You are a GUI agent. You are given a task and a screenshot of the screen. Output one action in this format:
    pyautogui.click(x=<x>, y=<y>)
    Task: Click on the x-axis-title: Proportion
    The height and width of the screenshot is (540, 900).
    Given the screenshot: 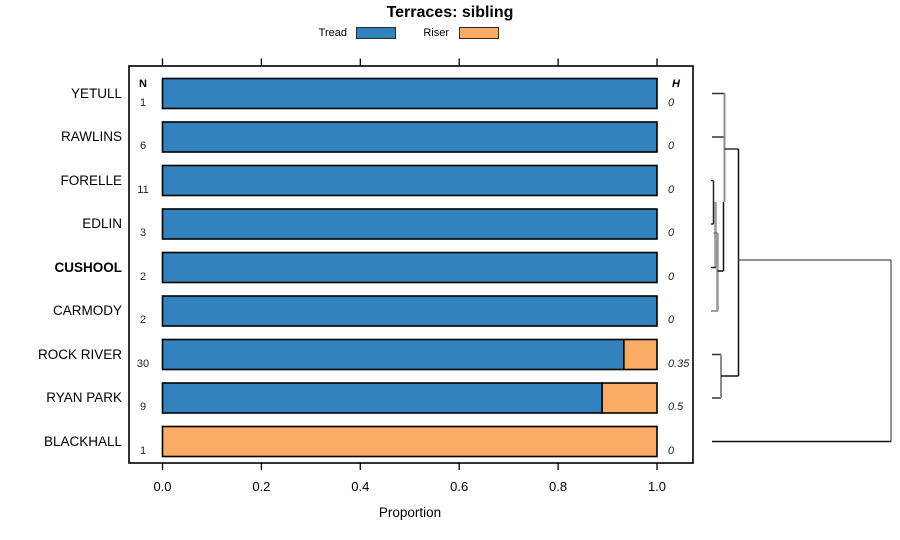 What is the action you would take?
    pyautogui.click(x=410, y=512)
    